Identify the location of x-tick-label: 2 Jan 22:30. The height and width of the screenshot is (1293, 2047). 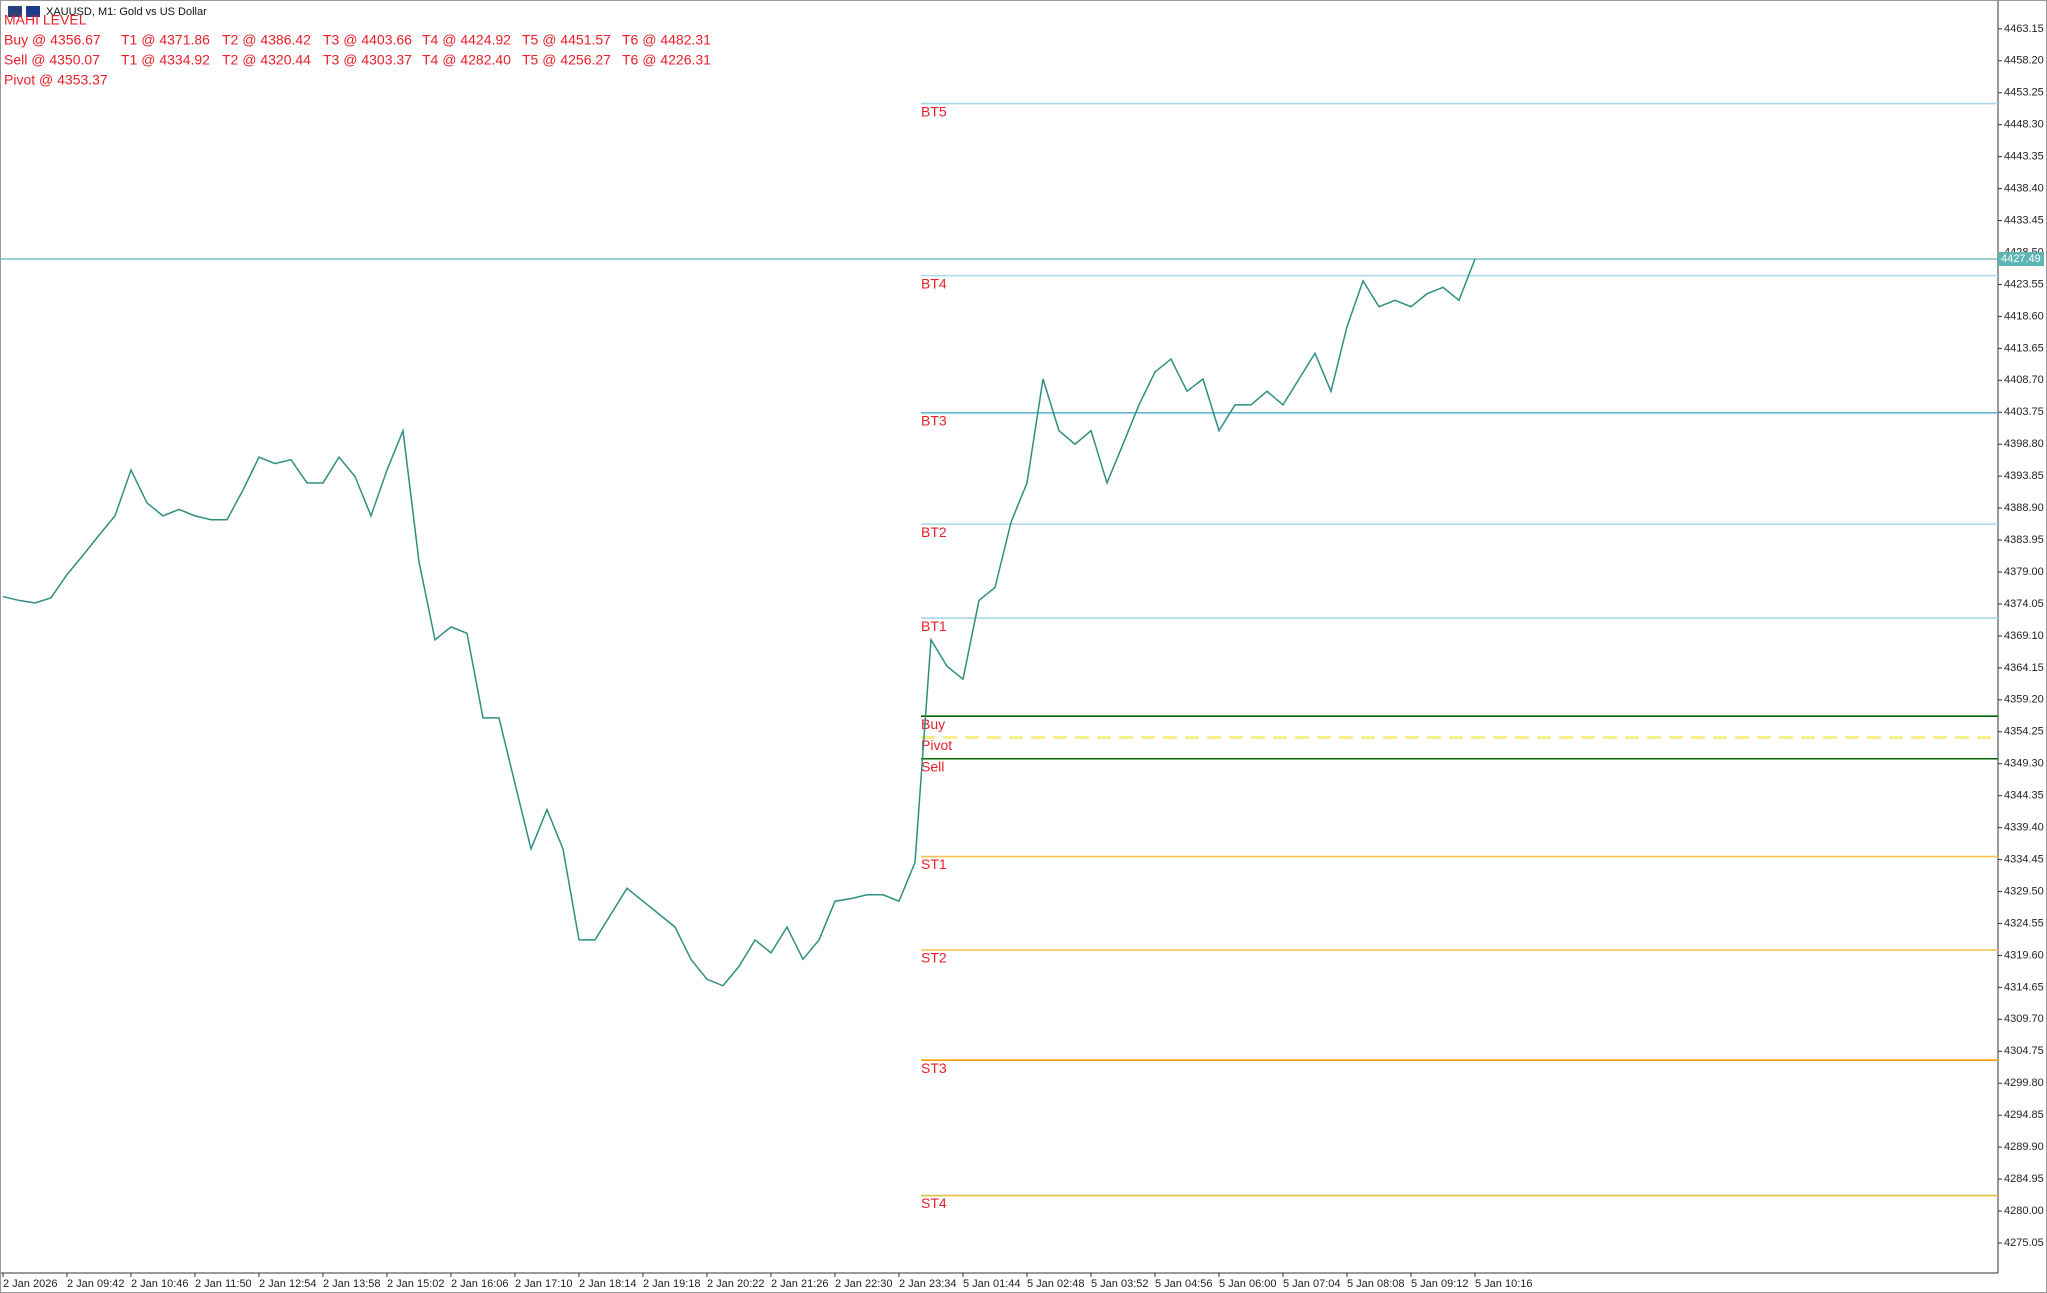
(864, 1284).